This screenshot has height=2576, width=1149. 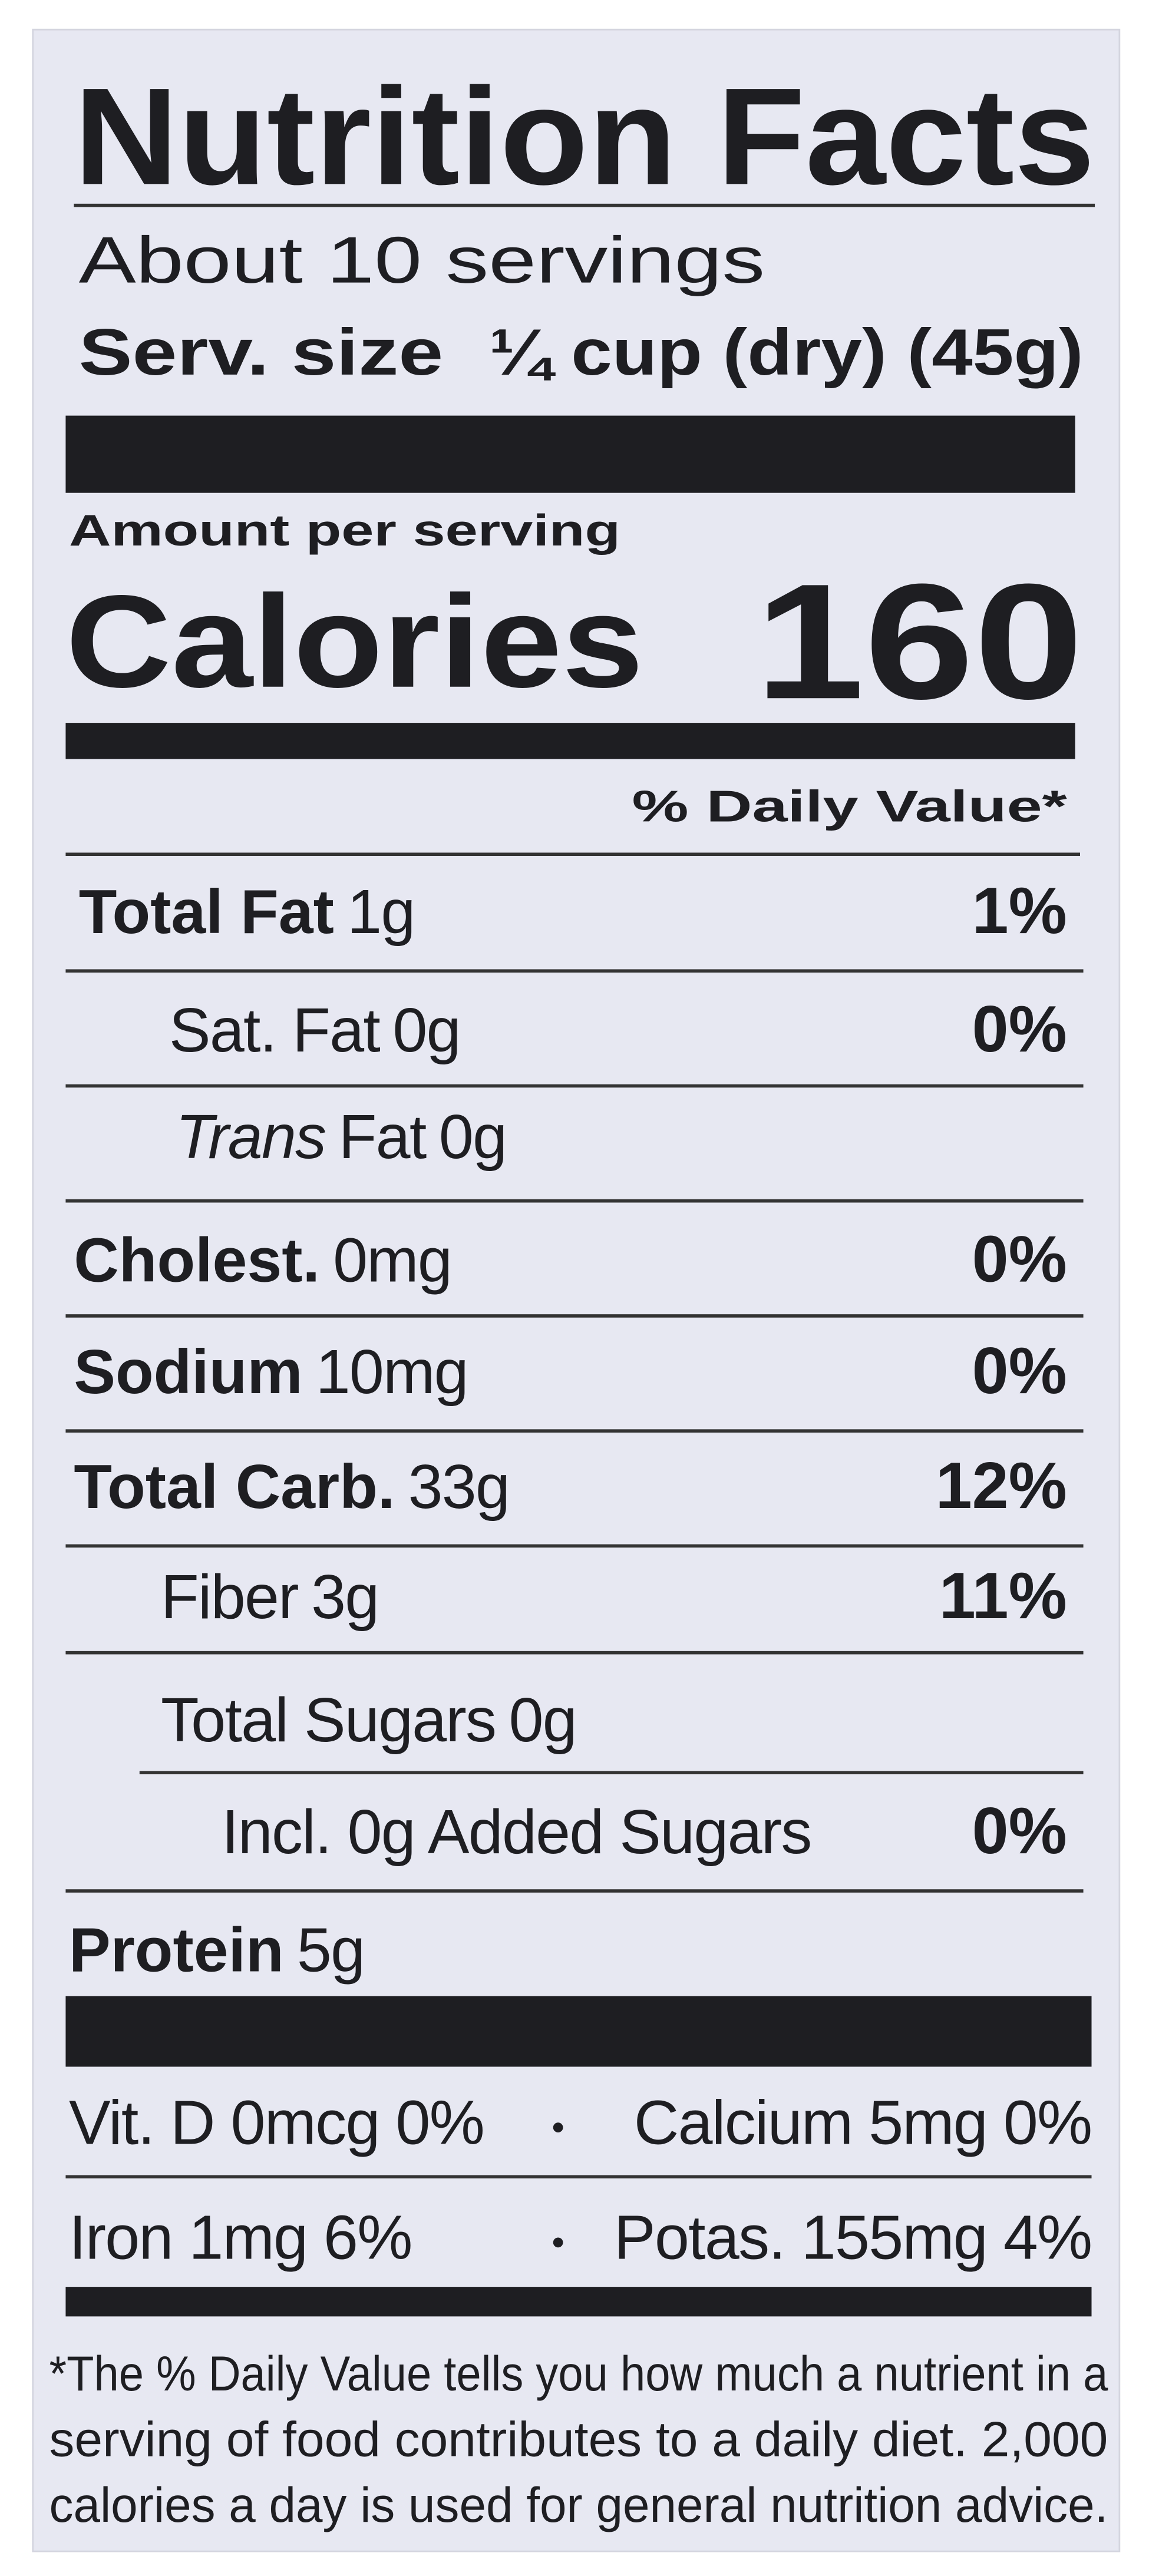 I want to click on nutrient-row: Total Carb. 33g, so click(x=291, y=1487).